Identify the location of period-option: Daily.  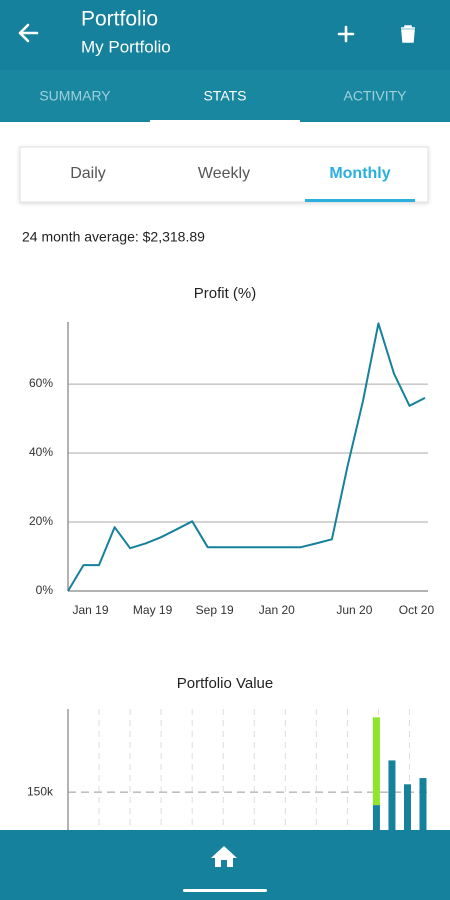
(88, 173).